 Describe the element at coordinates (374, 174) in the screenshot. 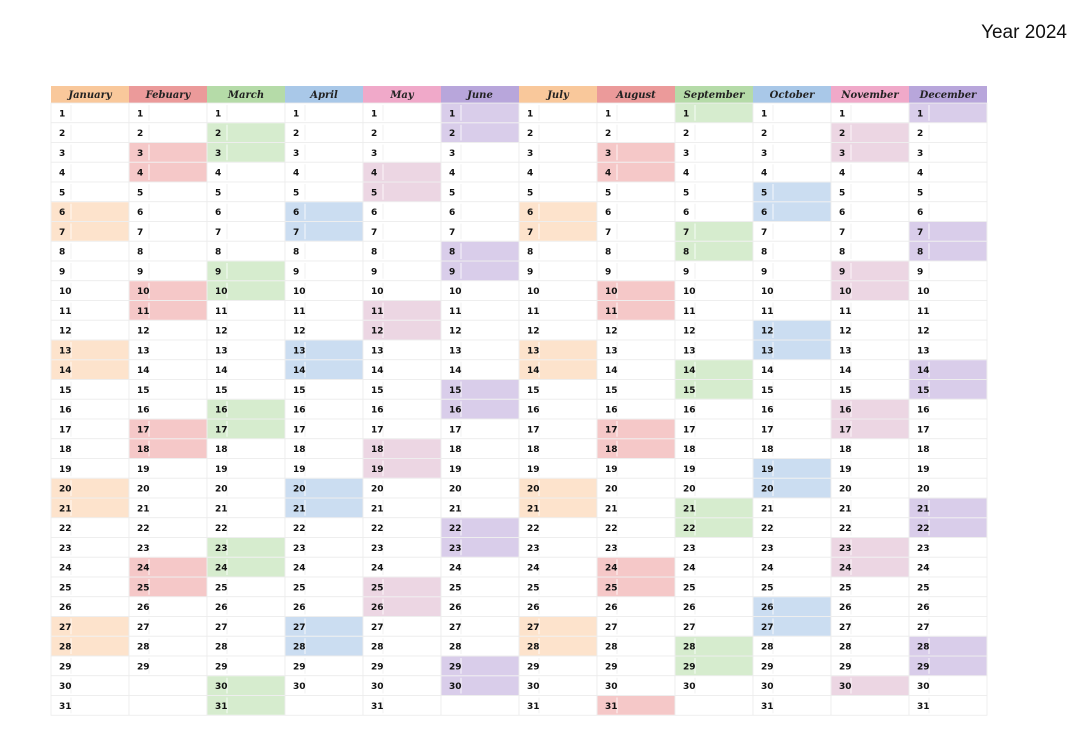

I see `day-number: 4` at that location.